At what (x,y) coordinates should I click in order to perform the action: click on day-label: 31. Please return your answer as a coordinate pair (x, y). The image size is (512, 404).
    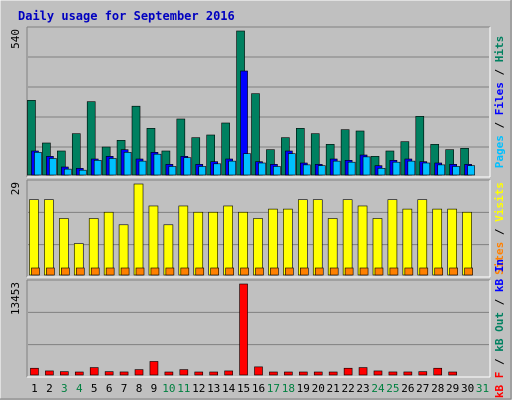
    Looking at the image, I should click on (482, 388).